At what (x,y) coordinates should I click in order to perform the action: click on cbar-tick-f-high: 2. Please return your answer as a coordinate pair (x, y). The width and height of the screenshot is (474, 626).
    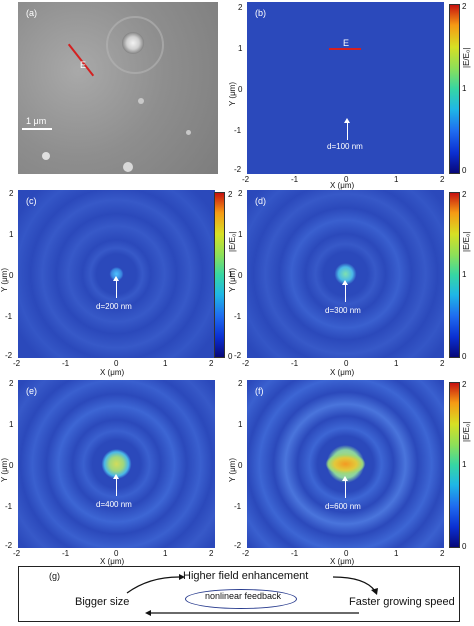
    Looking at the image, I should click on (464, 384).